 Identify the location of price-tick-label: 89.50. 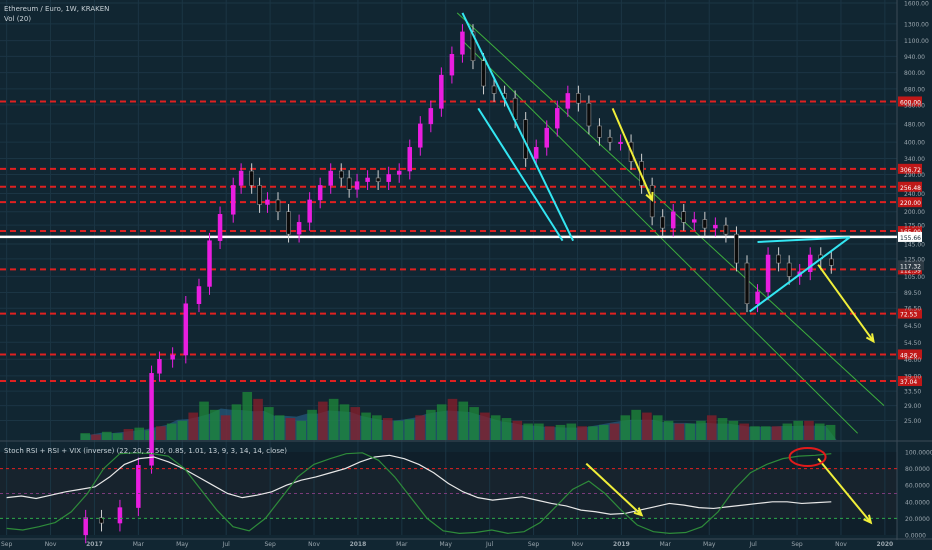
(912, 293).